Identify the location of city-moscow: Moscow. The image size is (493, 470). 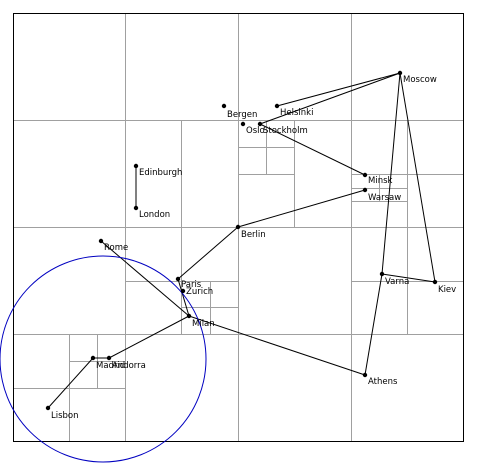
(417, 77).